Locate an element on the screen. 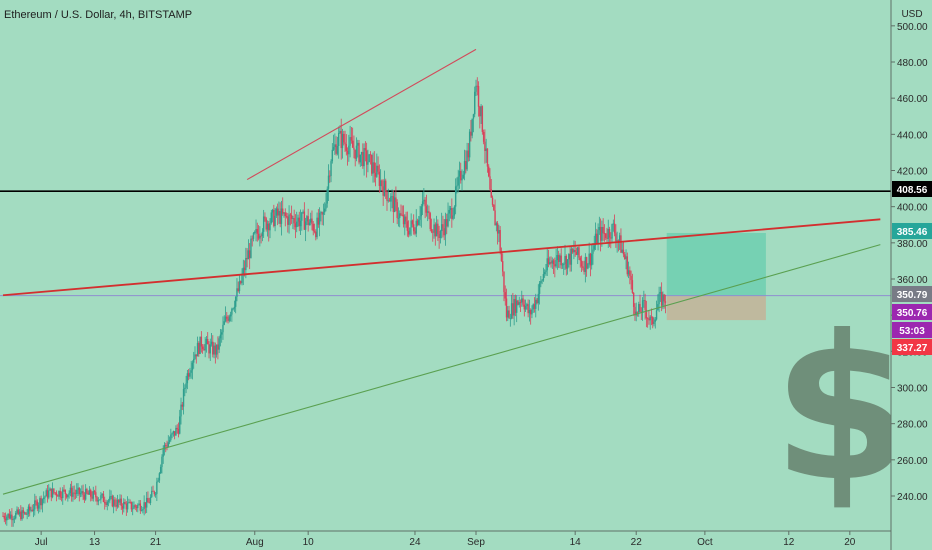 This screenshot has width=932, height=550. price-tick-label: 240.00 is located at coordinates (912, 497).